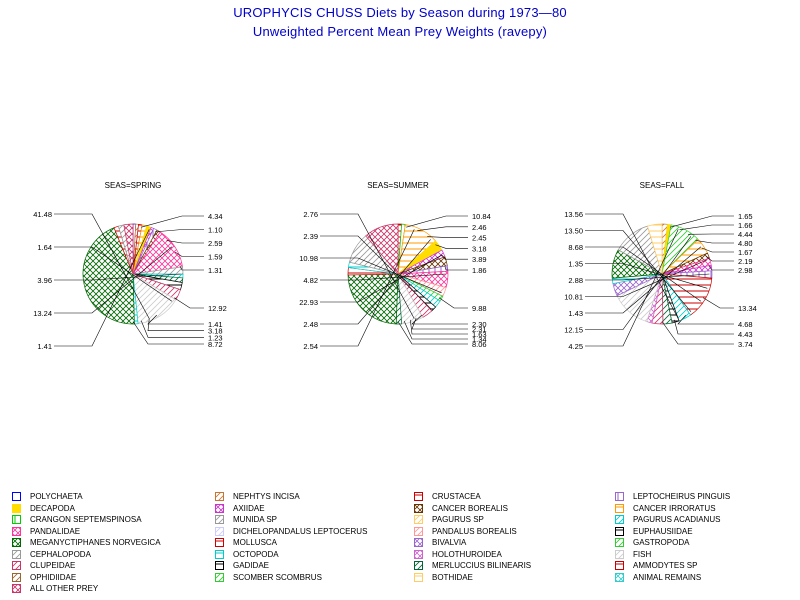 The image size is (800, 600). I want to click on slice-label: 2.88, so click(575, 280).